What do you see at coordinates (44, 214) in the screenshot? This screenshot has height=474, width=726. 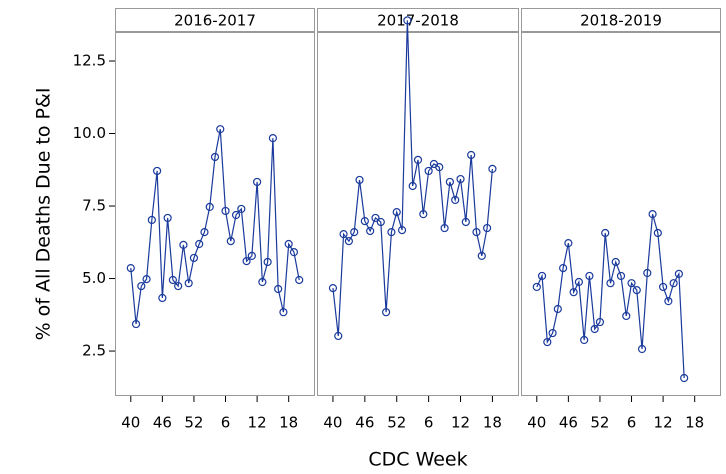 I see `y-axis-title: % of All Deaths Due to P&I` at bounding box center [44, 214].